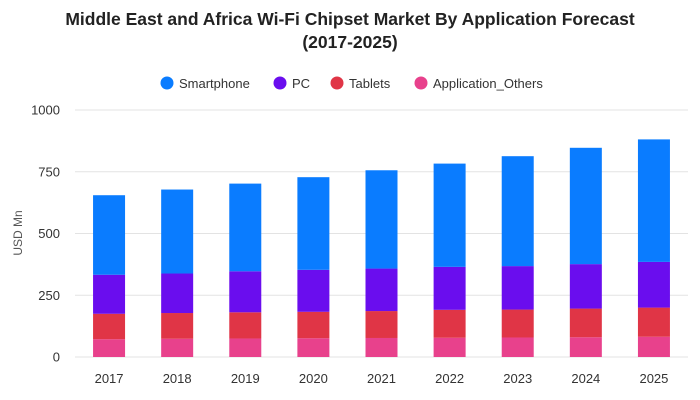 This screenshot has height=400, width=700. What do you see at coordinates (313, 223) in the screenshot?
I see `bar-smartphone-2020` at bounding box center [313, 223].